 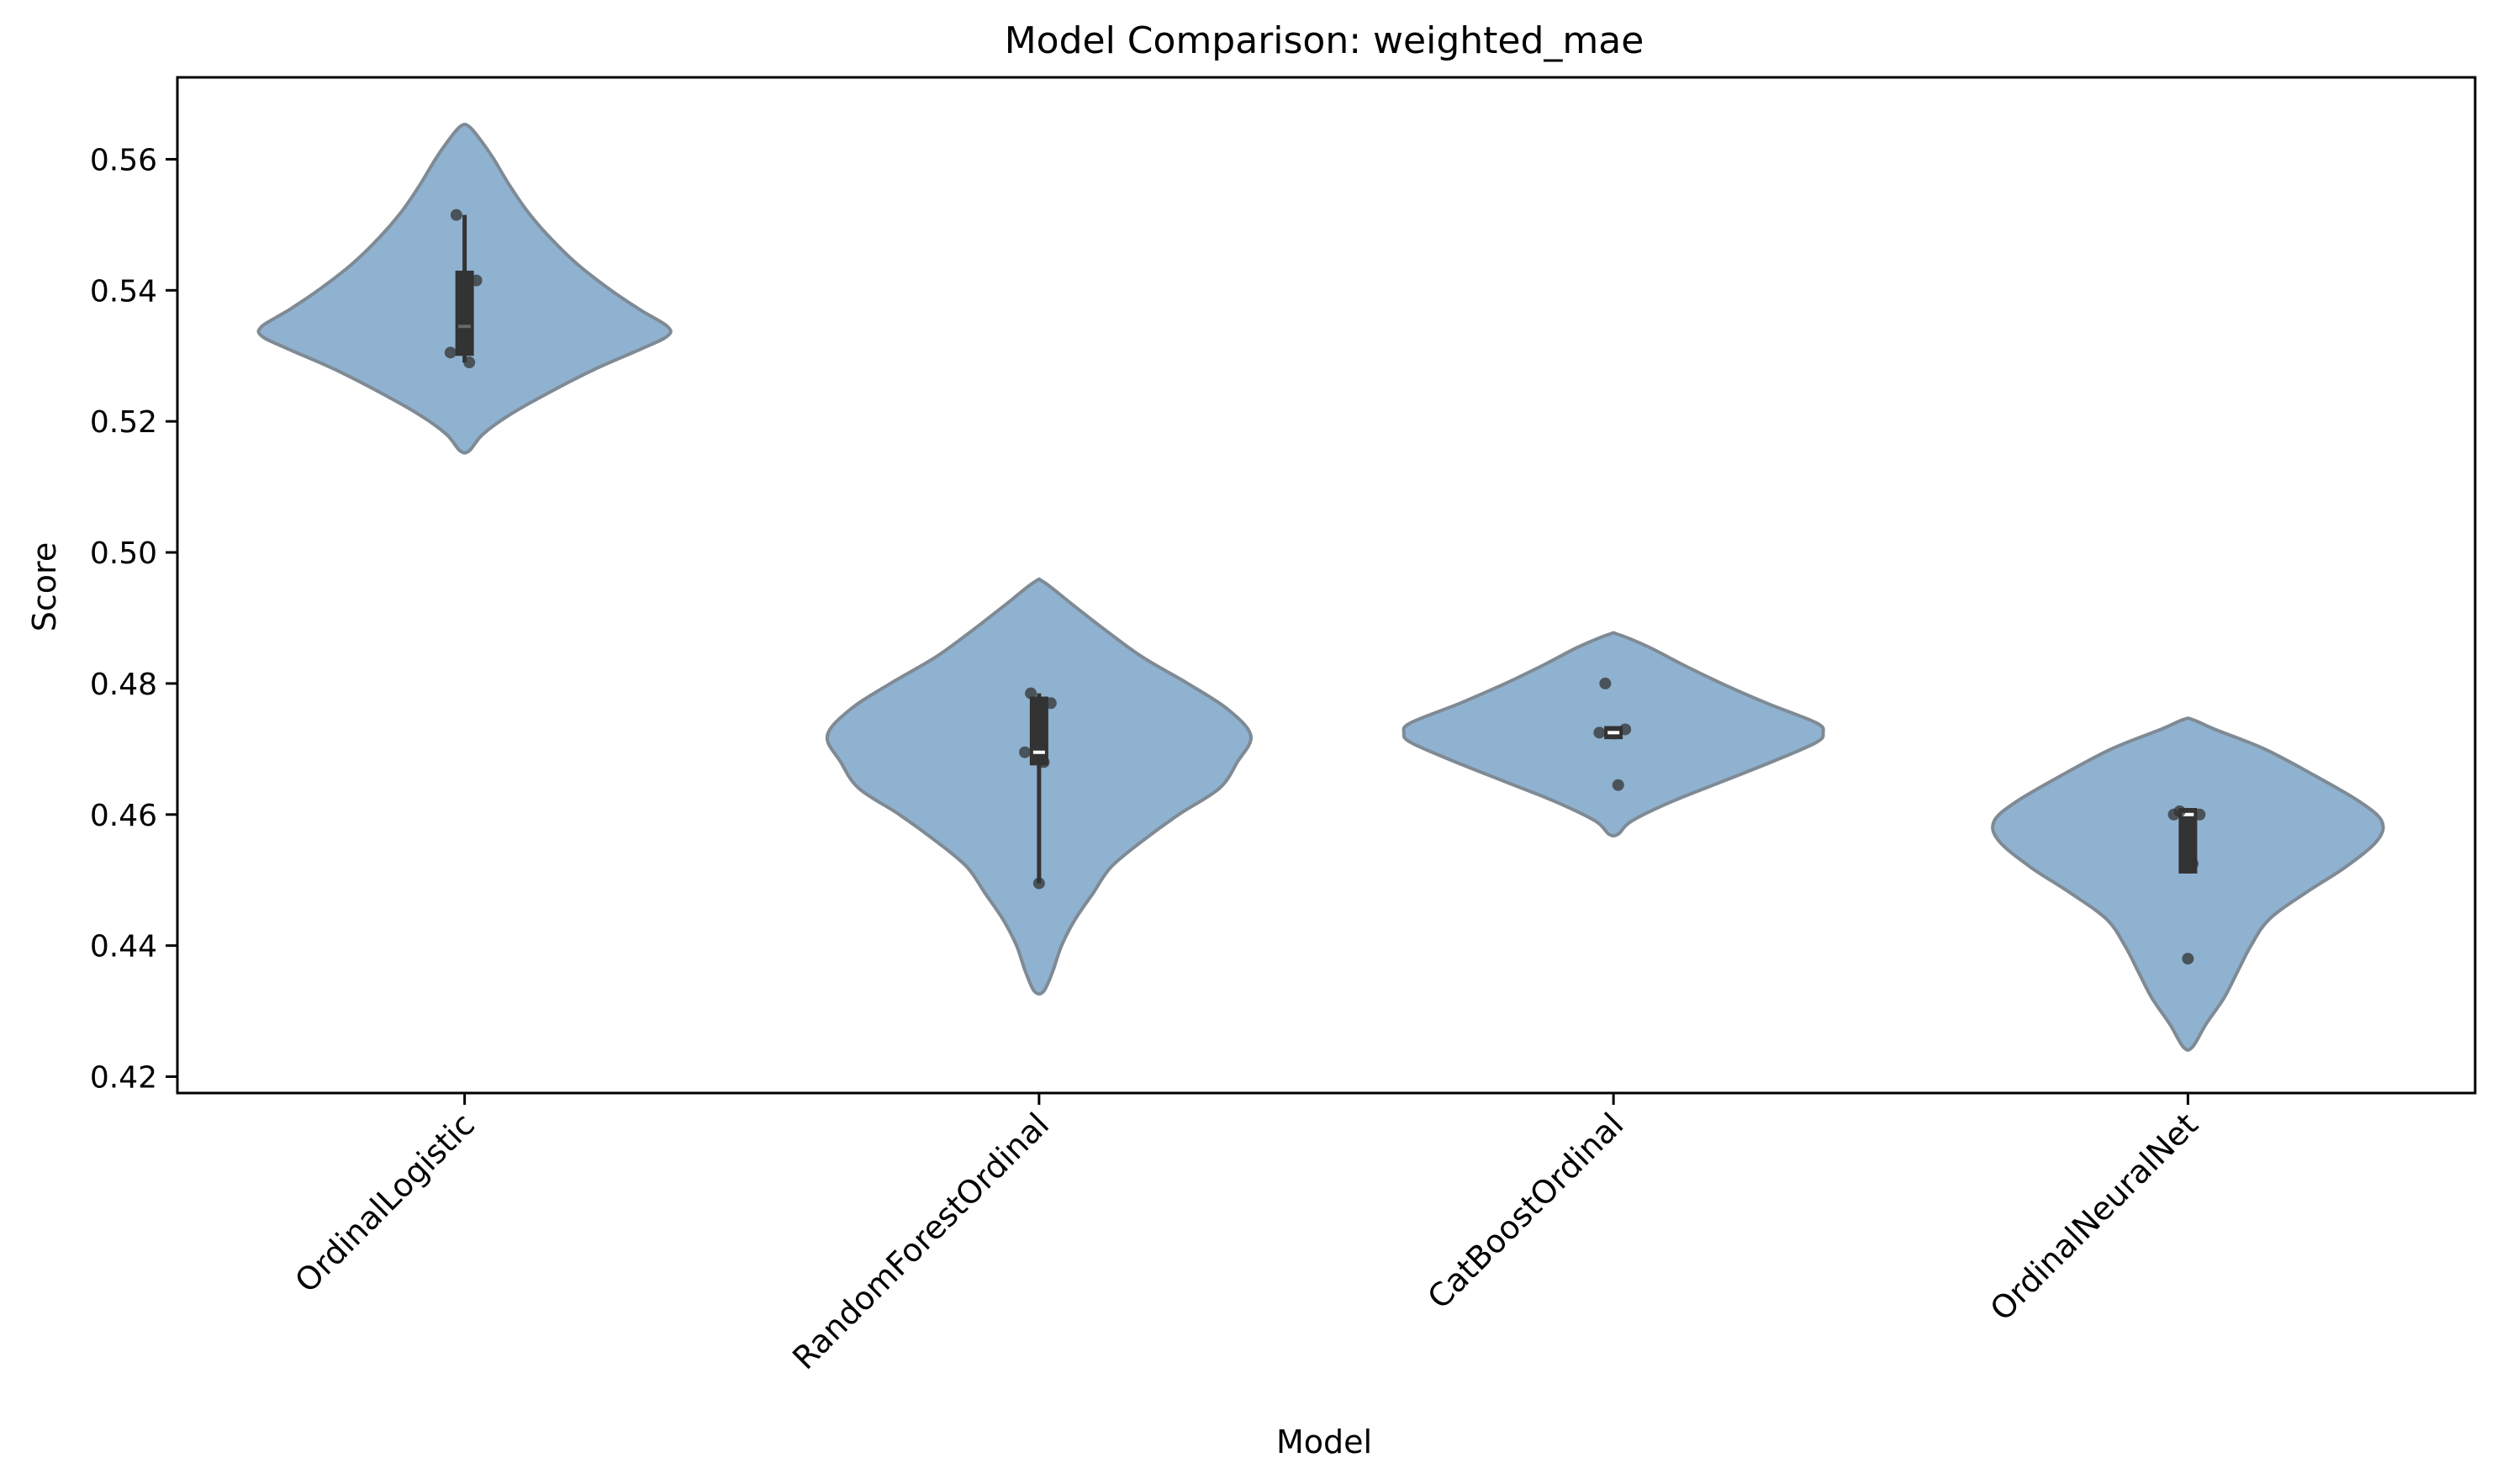 What do you see at coordinates (123, 685) in the screenshot?
I see `y-tick-label: 0.48` at bounding box center [123, 685].